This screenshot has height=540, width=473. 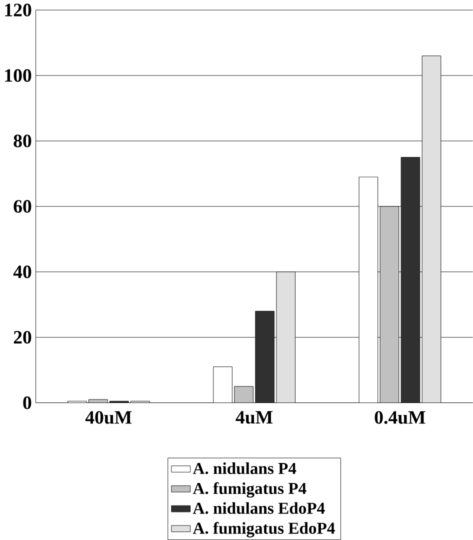 What do you see at coordinates (249, 490) in the screenshot?
I see `legend-label: A. fumigatus P4` at bounding box center [249, 490].